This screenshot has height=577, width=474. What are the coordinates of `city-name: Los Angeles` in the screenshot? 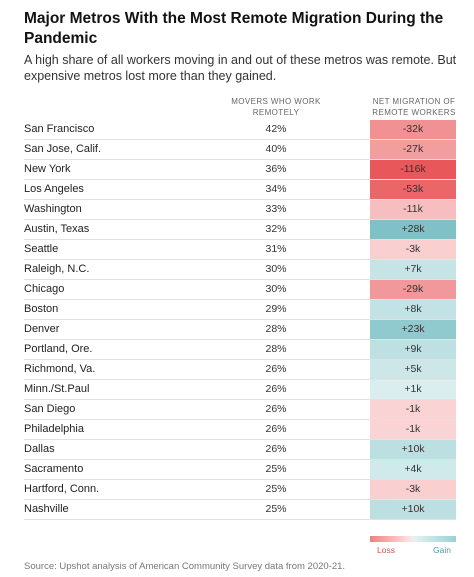 It's located at (54, 189).